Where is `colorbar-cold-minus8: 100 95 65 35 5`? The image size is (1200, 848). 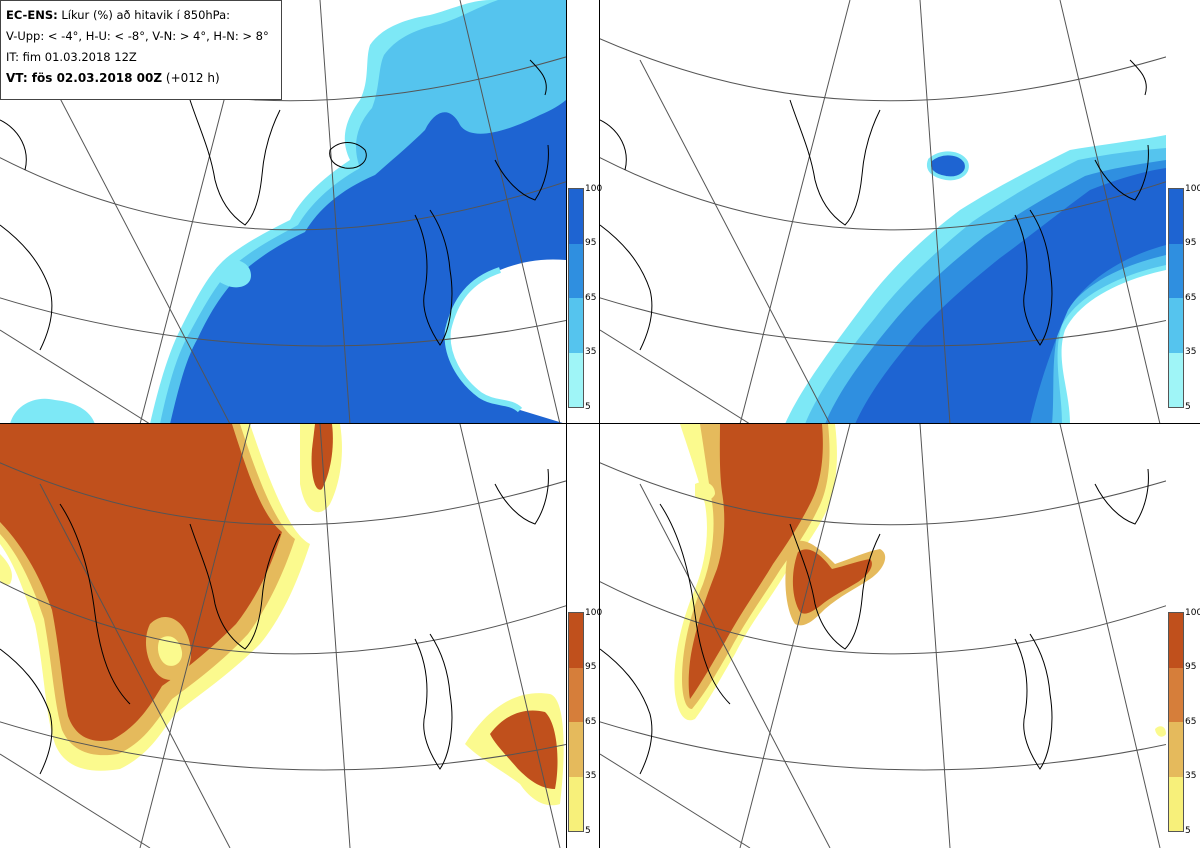
colorbar-cold-minus8: 100 95 65 35 5 is located at coordinates (1184, 298).